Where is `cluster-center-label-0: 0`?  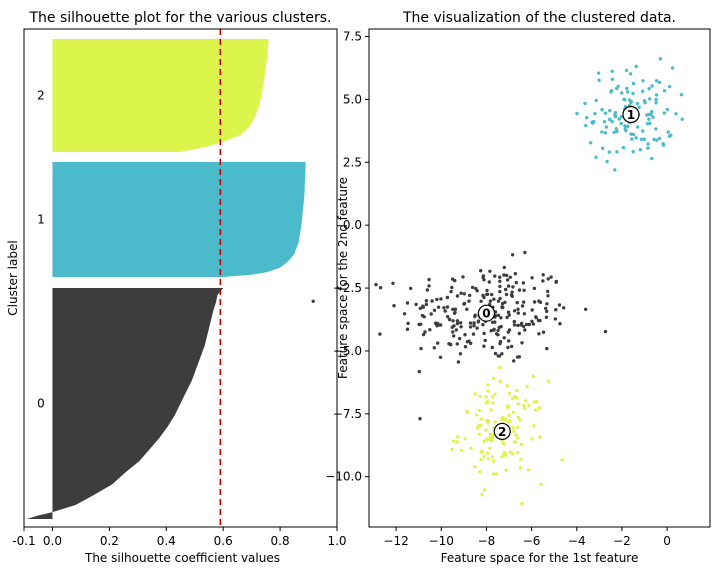 cluster-center-label-0: 0 is located at coordinates (486, 314).